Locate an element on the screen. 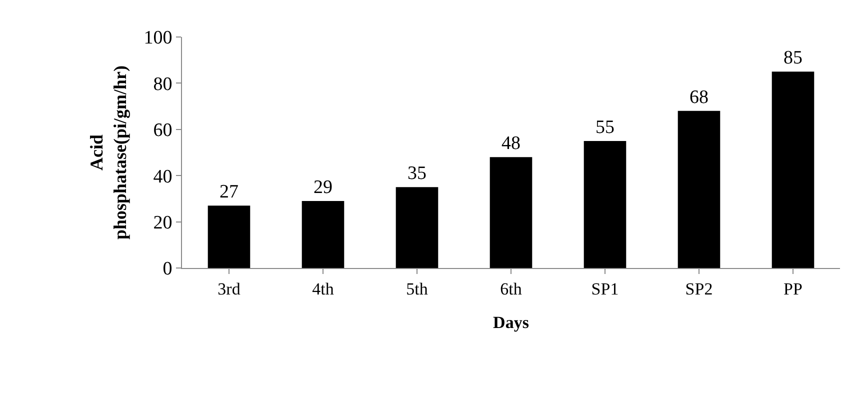 The image size is (862, 403). y-axis-title: Acid phosphatase(pi/gm/hr) is located at coordinates (108, 152).